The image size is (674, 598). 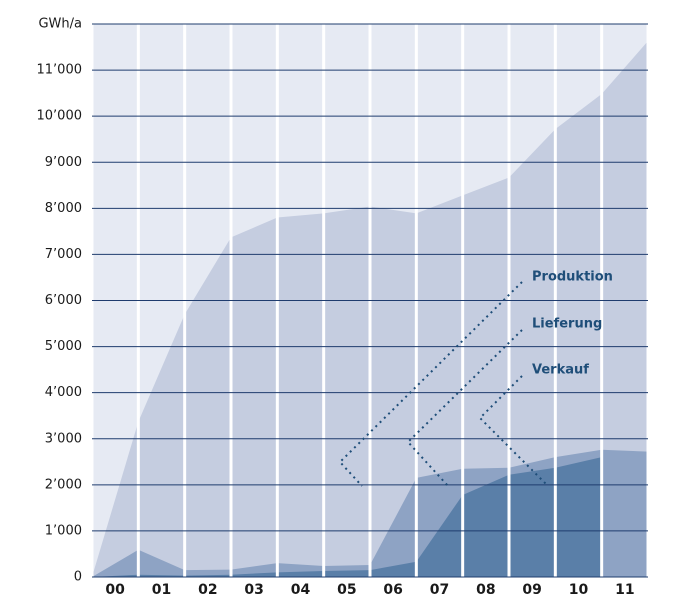 What do you see at coordinates (567, 324) in the screenshot?
I see `legend-label: Lieferung` at bounding box center [567, 324].